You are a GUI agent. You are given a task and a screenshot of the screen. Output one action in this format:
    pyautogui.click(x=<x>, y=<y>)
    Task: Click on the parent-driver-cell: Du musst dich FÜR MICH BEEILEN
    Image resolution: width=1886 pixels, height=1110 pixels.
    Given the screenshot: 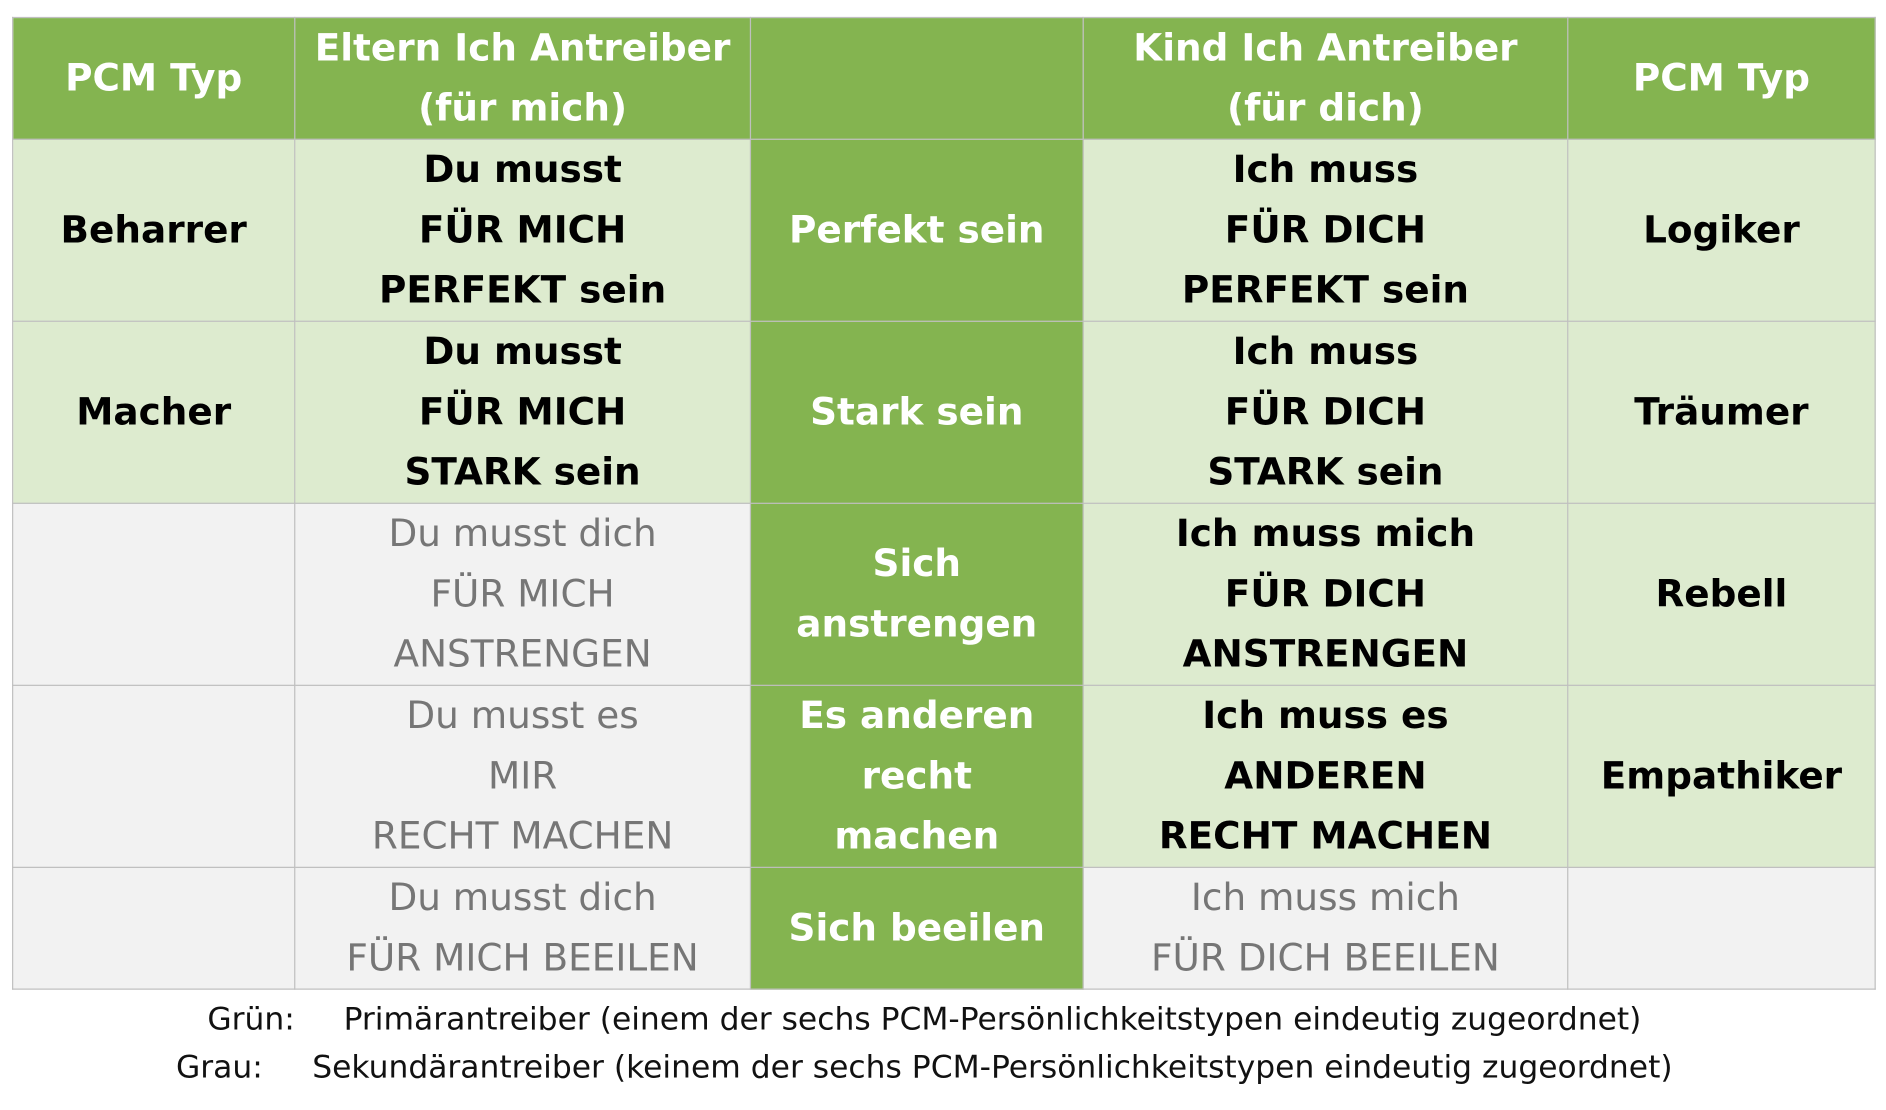 What is the action you would take?
    pyautogui.click(x=523, y=928)
    